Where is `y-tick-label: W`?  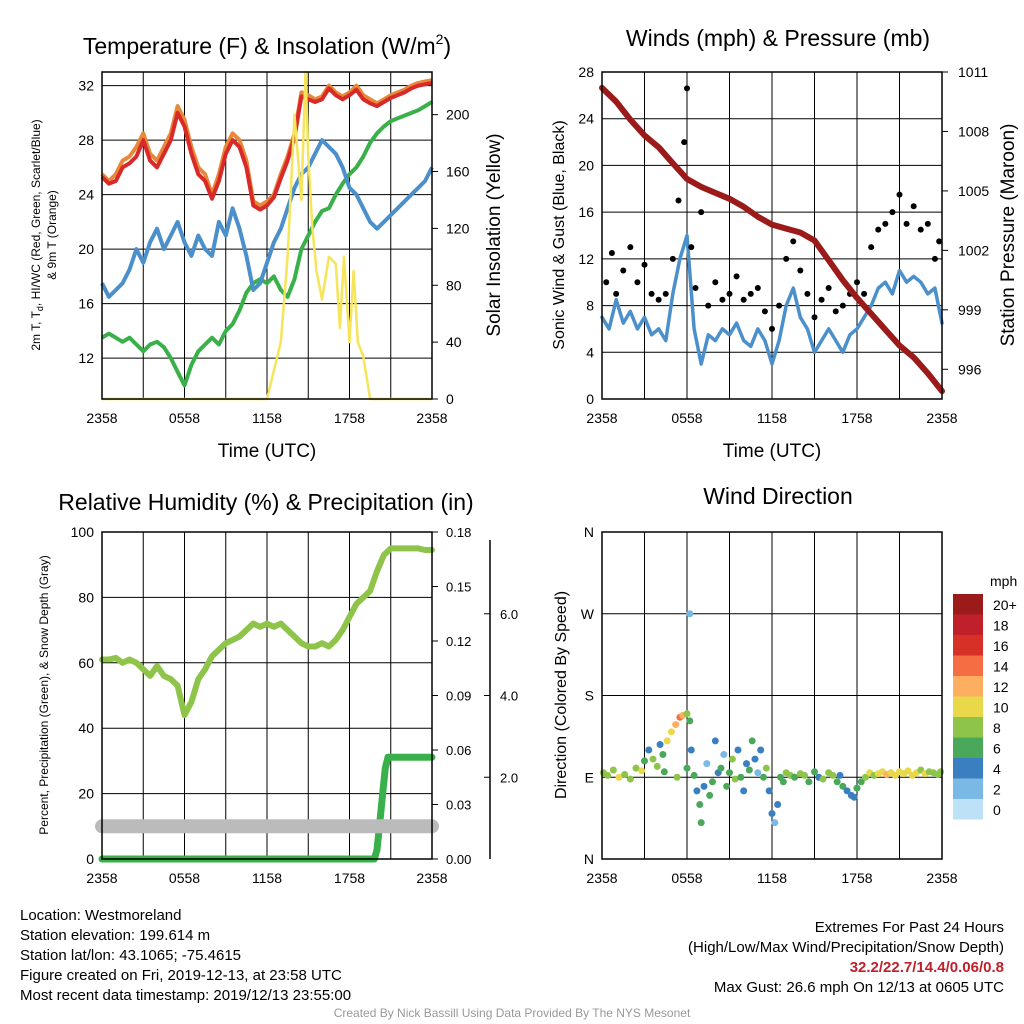
y-tick-label: W is located at coordinates (588, 614).